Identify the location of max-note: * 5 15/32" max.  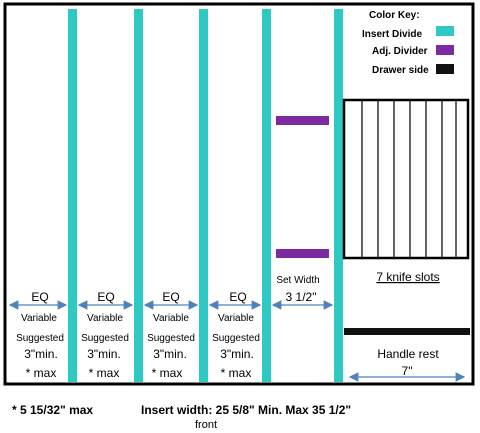
(53, 410).